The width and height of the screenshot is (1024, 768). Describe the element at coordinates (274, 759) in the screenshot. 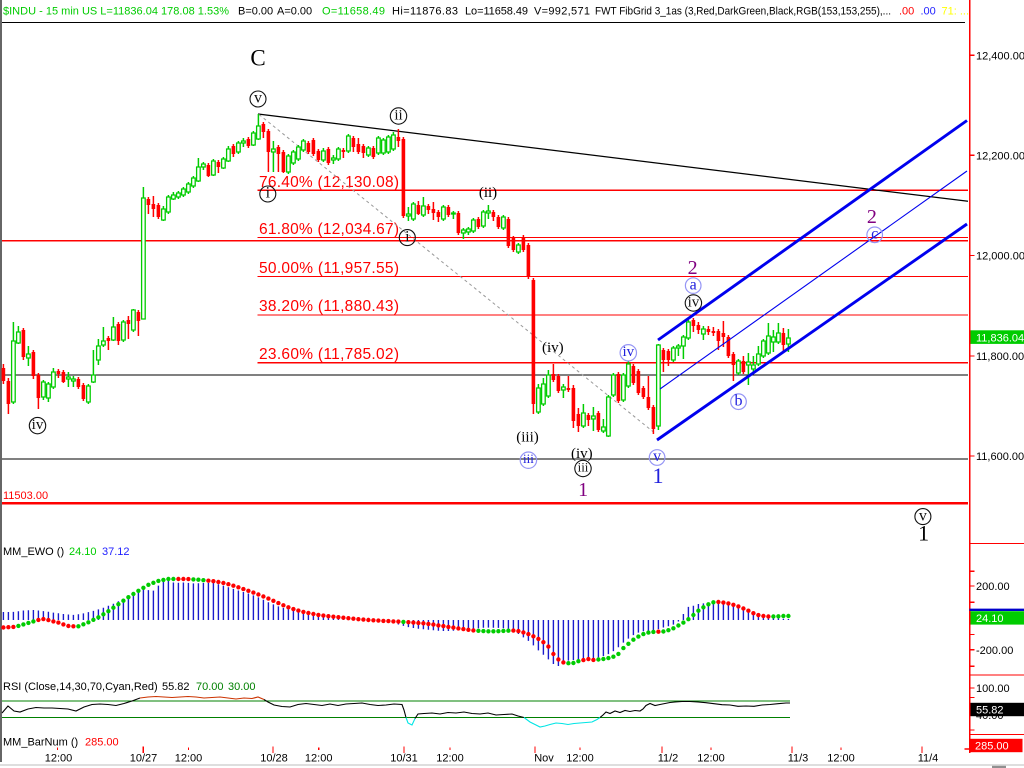

I see `svg-text: 10/28` at that location.